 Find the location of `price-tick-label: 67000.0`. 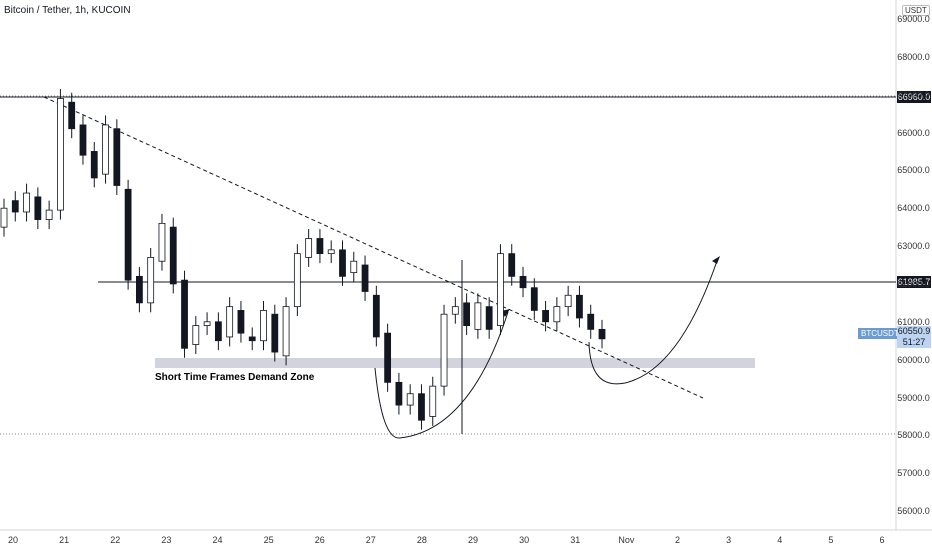

price-tick-label: 67000.0 is located at coordinates (913, 94).